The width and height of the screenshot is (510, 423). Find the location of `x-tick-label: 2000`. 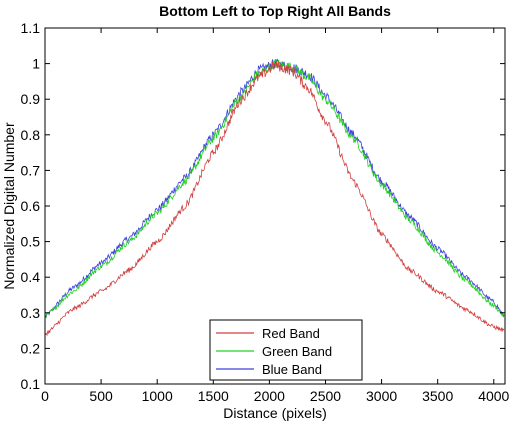

x-tick-label: 2000 is located at coordinates (269, 396).